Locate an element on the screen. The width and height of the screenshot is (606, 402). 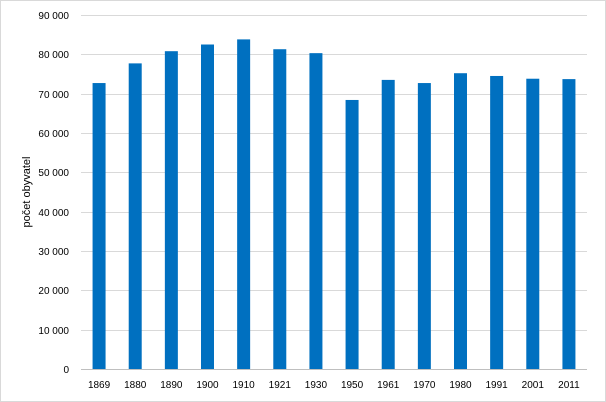
x-tick-label: 1880 is located at coordinates (135, 385).